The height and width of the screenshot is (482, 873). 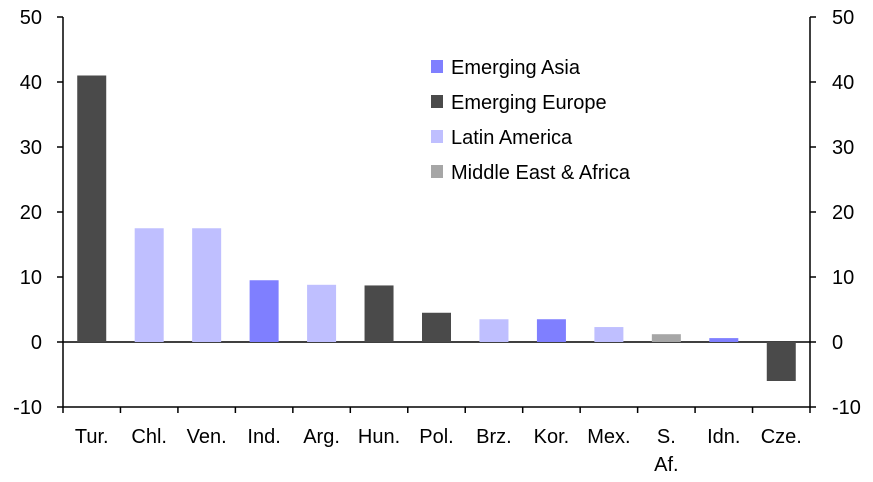 What do you see at coordinates (843, 83) in the screenshot?
I see `y-tick-label-right: 40` at bounding box center [843, 83].